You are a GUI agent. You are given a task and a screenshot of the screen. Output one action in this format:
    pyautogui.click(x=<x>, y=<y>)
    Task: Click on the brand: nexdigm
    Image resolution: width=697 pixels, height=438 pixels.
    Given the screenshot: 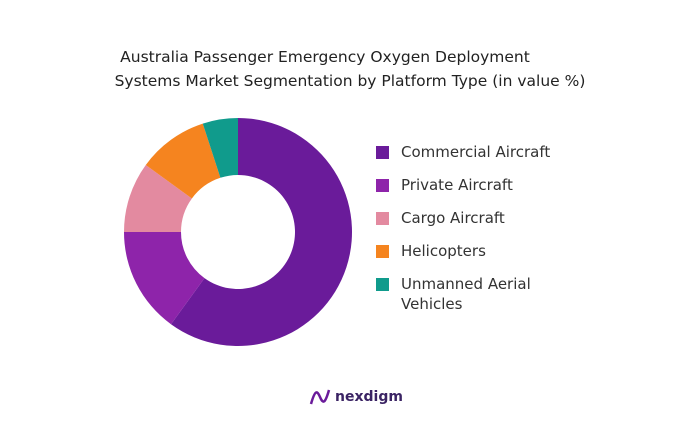 What is the action you would take?
    pyautogui.click(x=356, y=397)
    